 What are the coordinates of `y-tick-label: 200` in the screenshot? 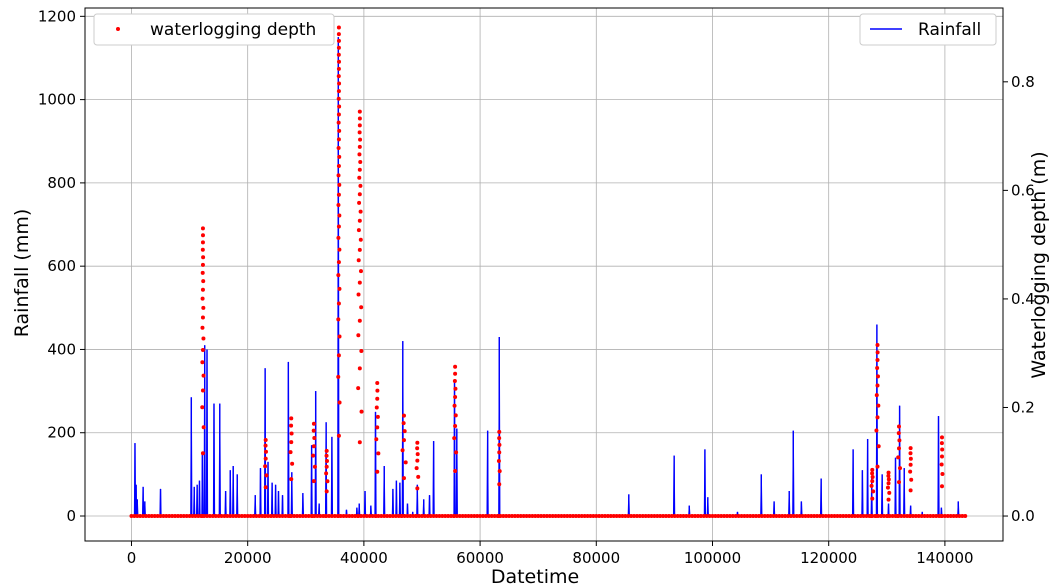 It's located at (61, 433).